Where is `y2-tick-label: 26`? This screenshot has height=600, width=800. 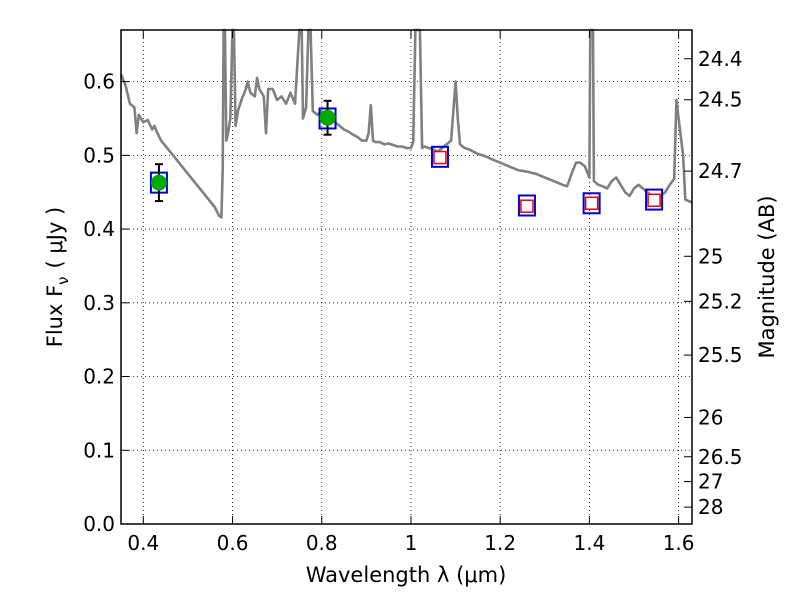
y2-tick-label: 26 is located at coordinates (710, 417).